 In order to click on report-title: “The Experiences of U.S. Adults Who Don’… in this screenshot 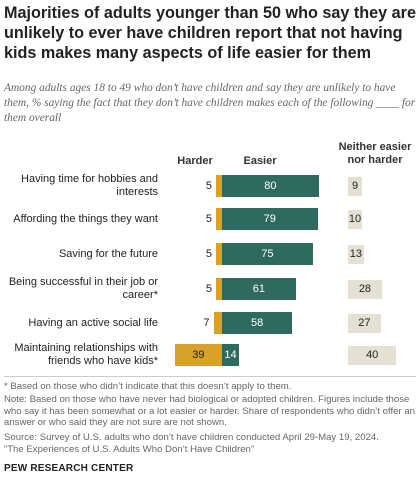, I will do `click(129, 449)`.